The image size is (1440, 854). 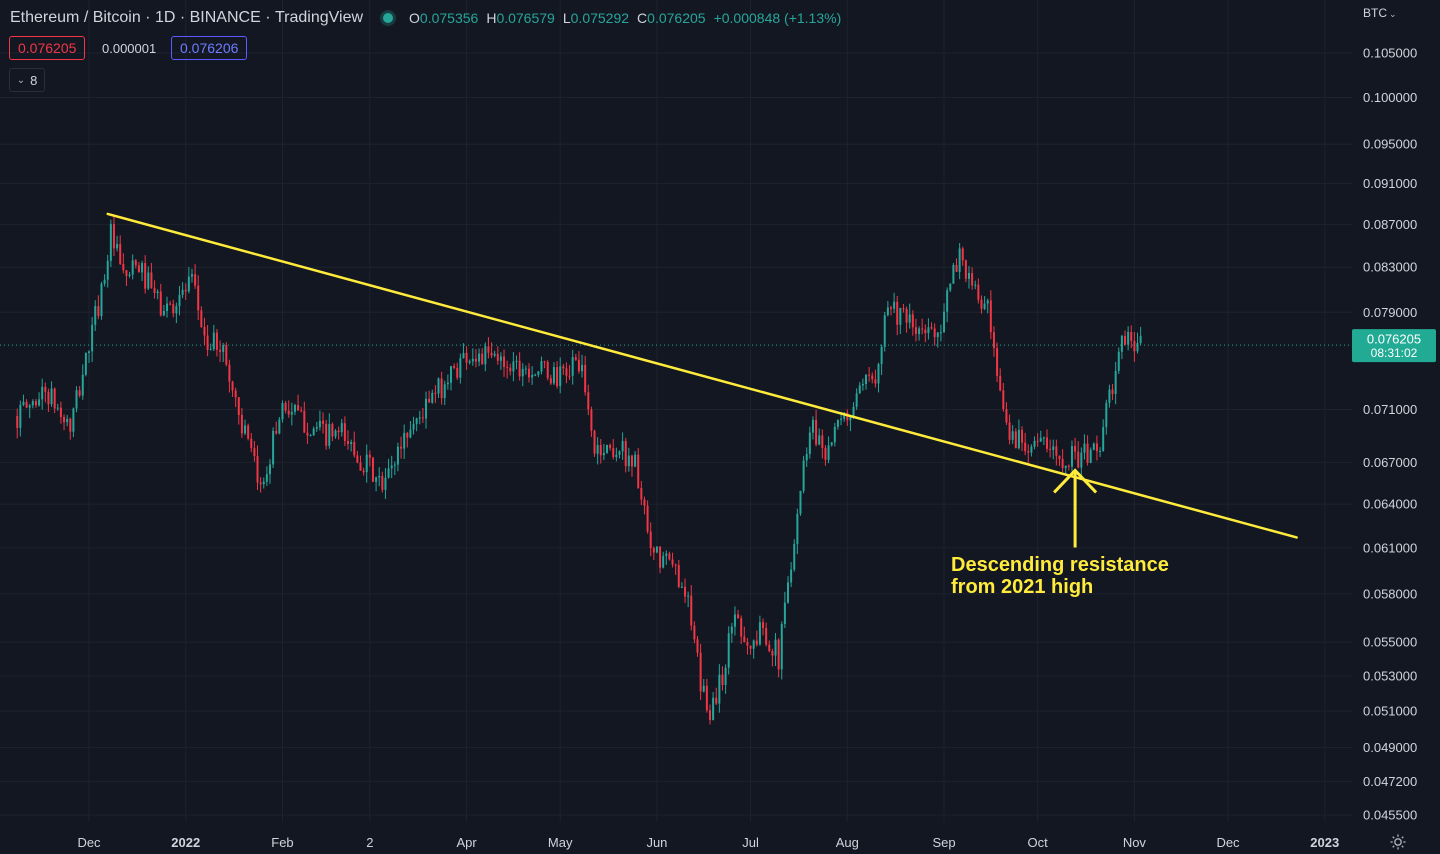 What do you see at coordinates (943, 842) in the screenshot?
I see `time-tick-label: Sep` at bounding box center [943, 842].